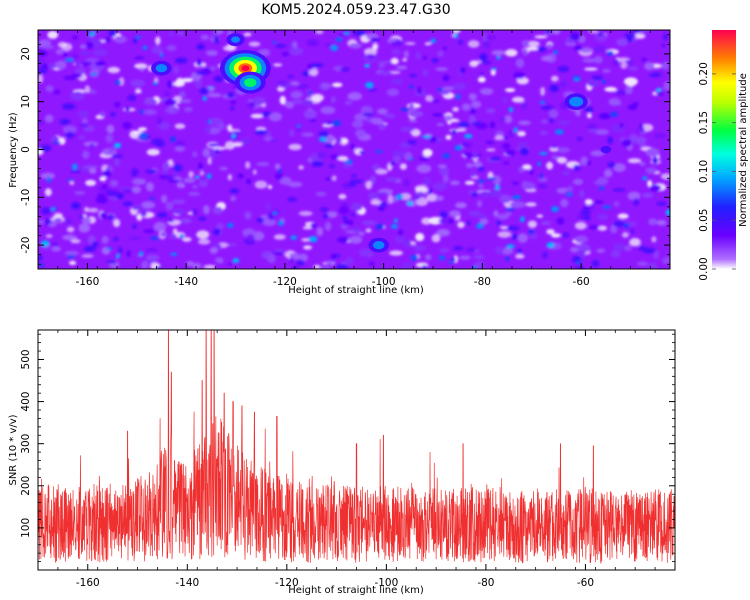 The width and height of the screenshot is (750, 600). What do you see at coordinates (585, 583) in the screenshot?
I see `x-tick-label: -60` at bounding box center [585, 583].